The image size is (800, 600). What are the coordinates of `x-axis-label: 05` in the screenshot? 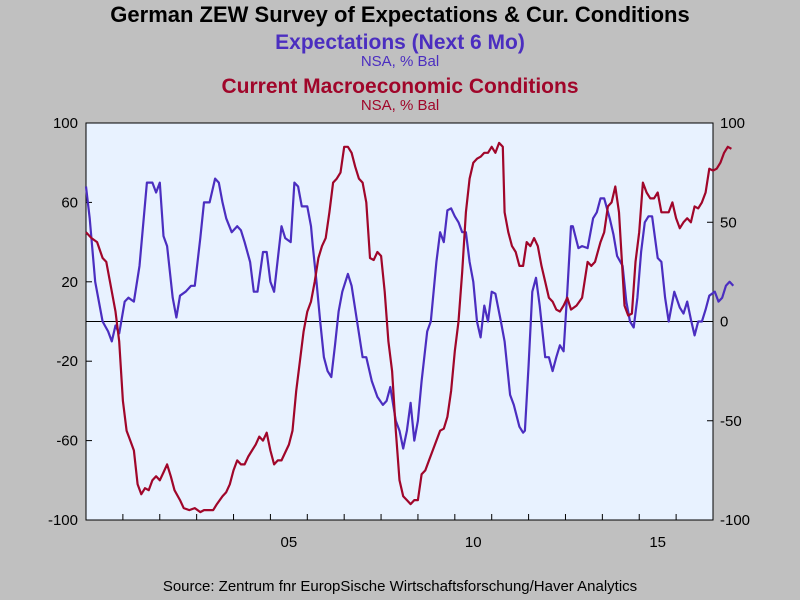 It's located at (289, 542).